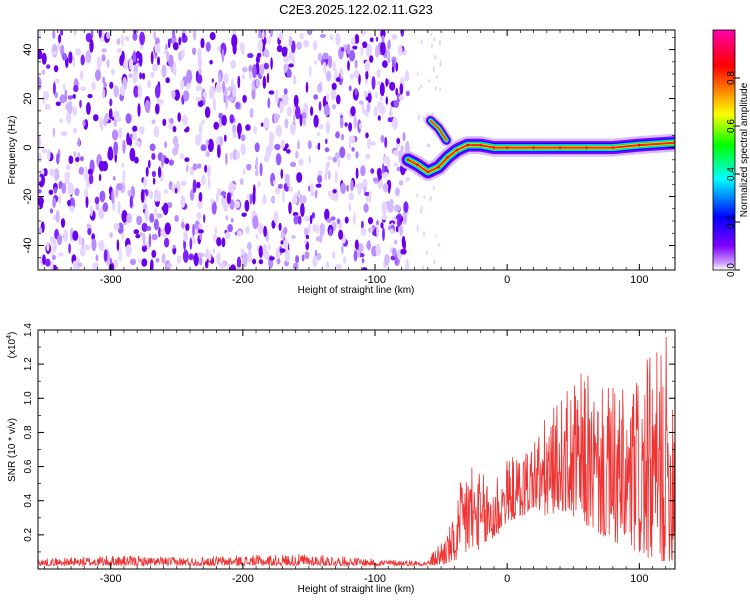 The image size is (750, 600). I want to click on y-tick-label: 1.2, so click(28, 364).